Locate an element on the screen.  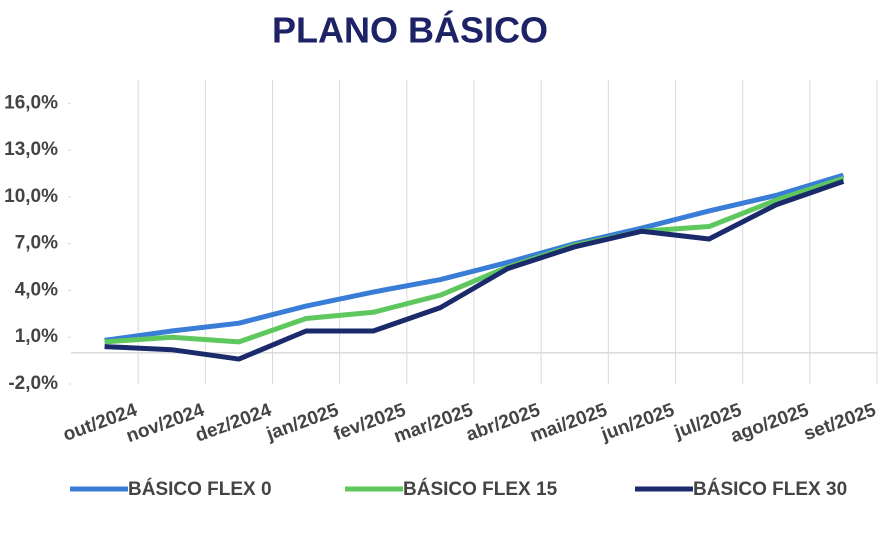
y-tick-label: 10,0% is located at coordinates (31, 196).